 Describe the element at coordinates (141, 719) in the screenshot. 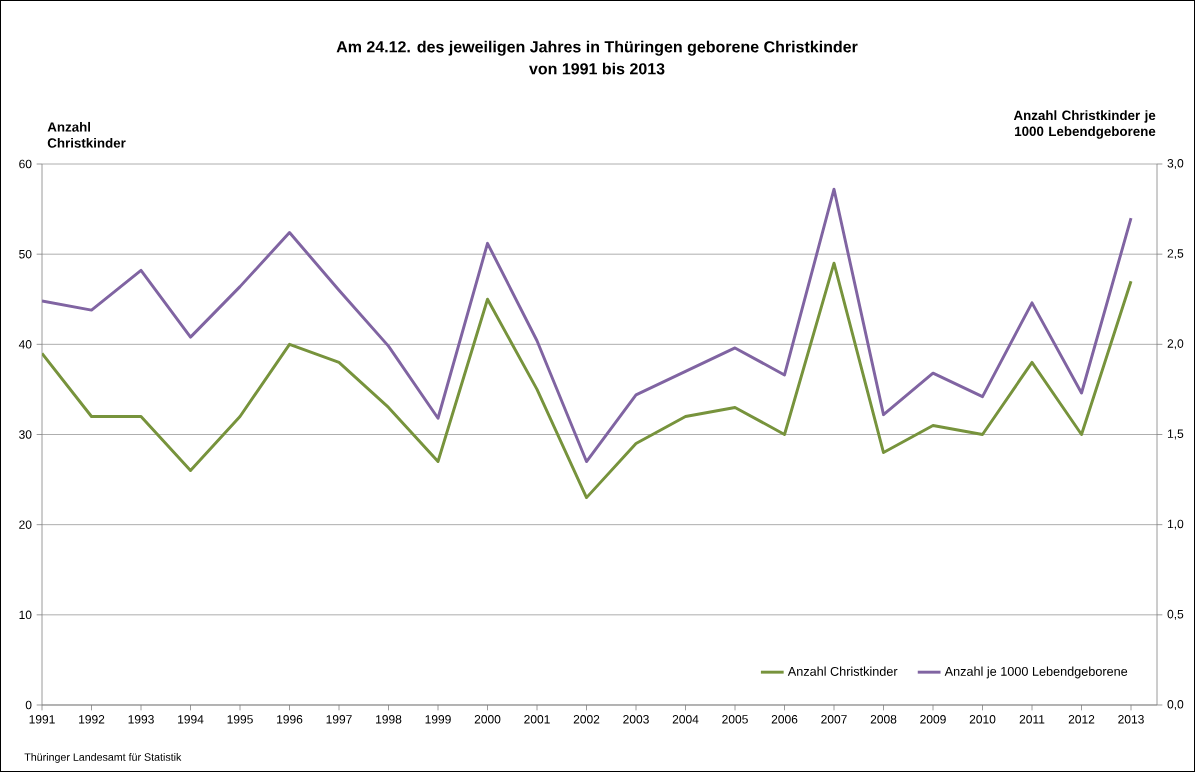

I see `x-tick-label: 1993` at that location.